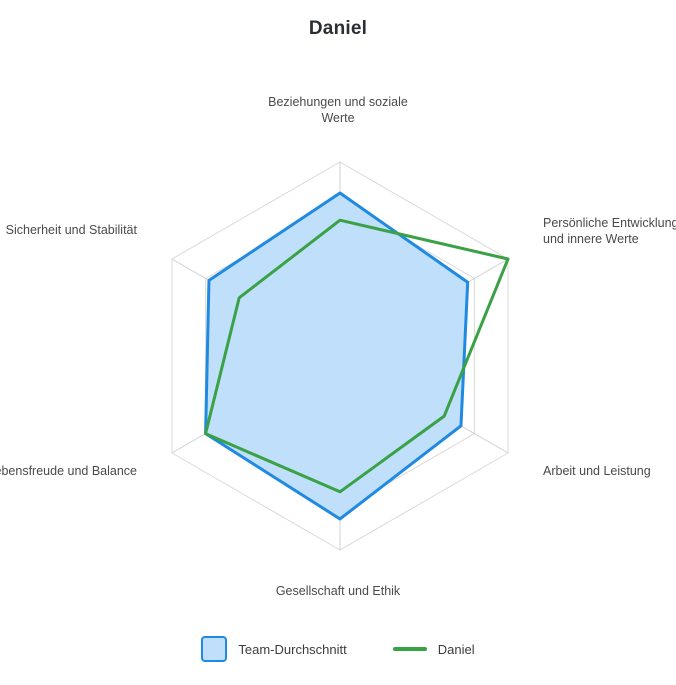  What do you see at coordinates (338, 591) in the screenshot?
I see `axis-label-gesellschaft-und-ethik: Gesellschaft und Ethik` at bounding box center [338, 591].